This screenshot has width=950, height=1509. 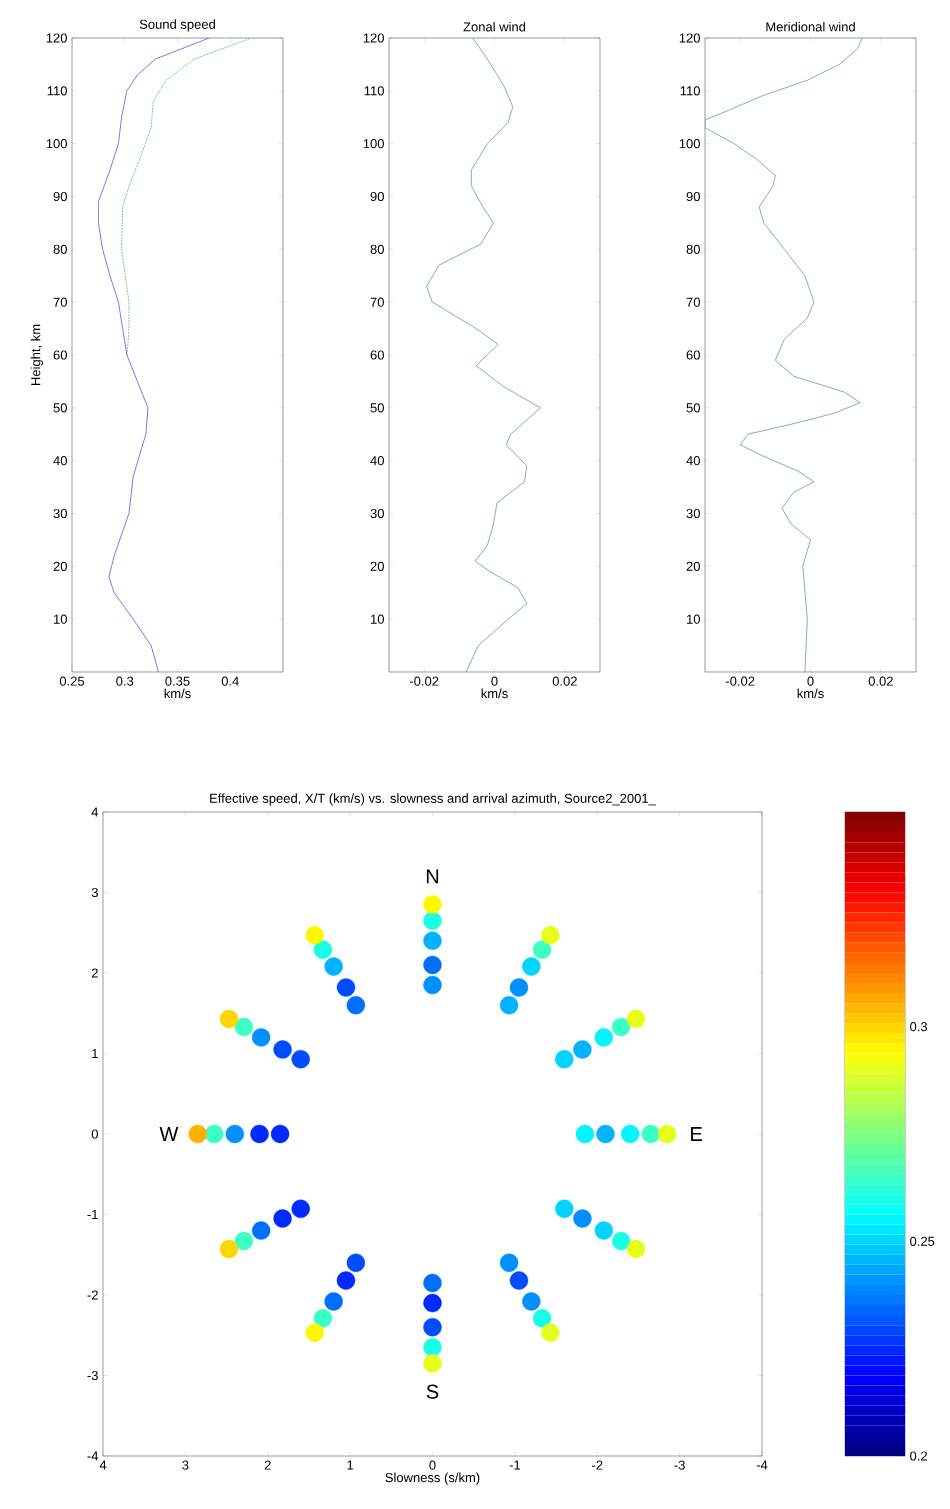 What do you see at coordinates (169, 1134) in the screenshot?
I see `annotation: W` at bounding box center [169, 1134].